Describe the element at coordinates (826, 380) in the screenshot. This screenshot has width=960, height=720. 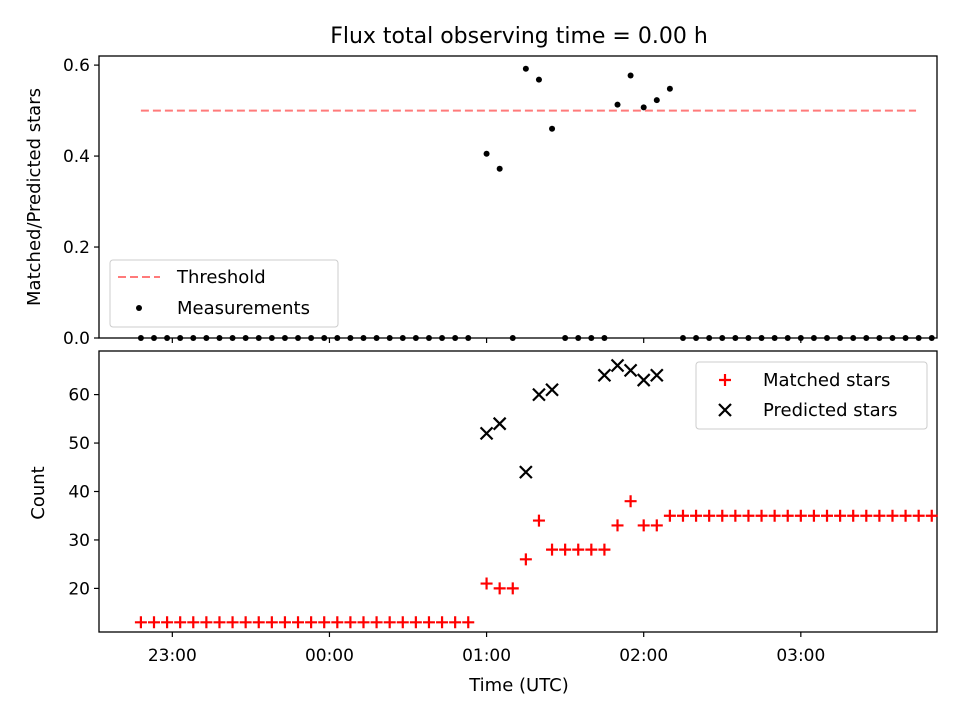
I see `legend-matched-label: Matched stars` at that location.